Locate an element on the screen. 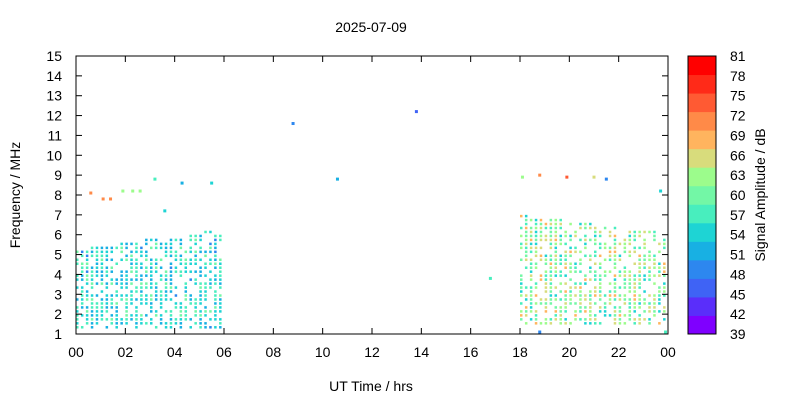 This screenshot has width=800, height=400. colorbar-segment is located at coordinates (702, 121).